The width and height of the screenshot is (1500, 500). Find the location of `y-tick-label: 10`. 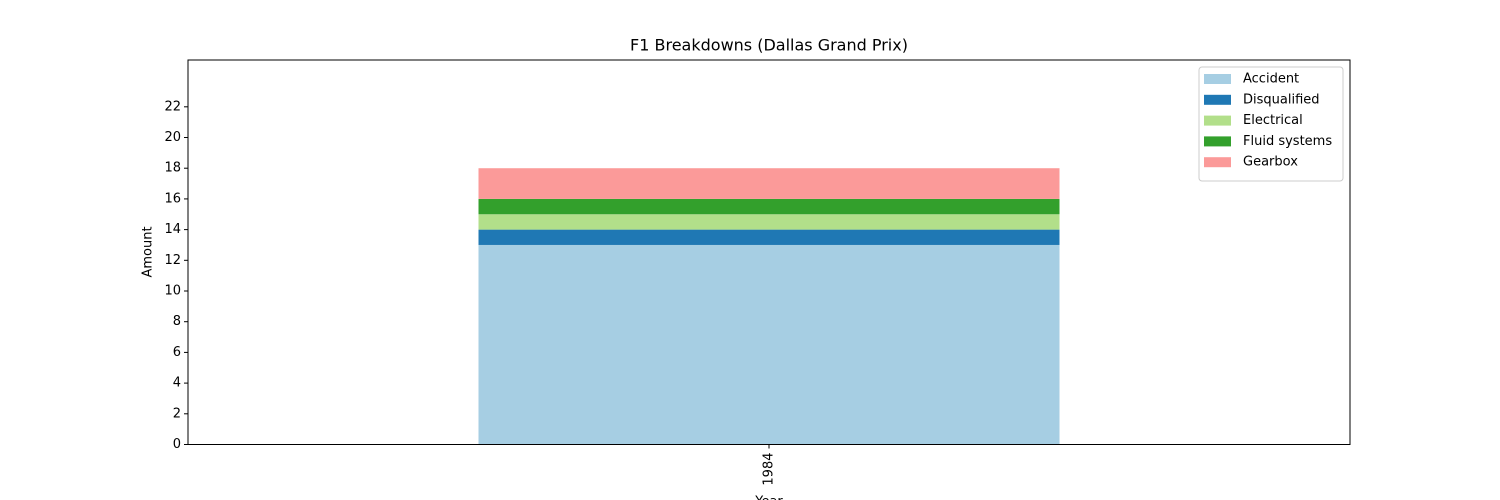

y-tick-label: 10 is located at coordinates (172, 291).